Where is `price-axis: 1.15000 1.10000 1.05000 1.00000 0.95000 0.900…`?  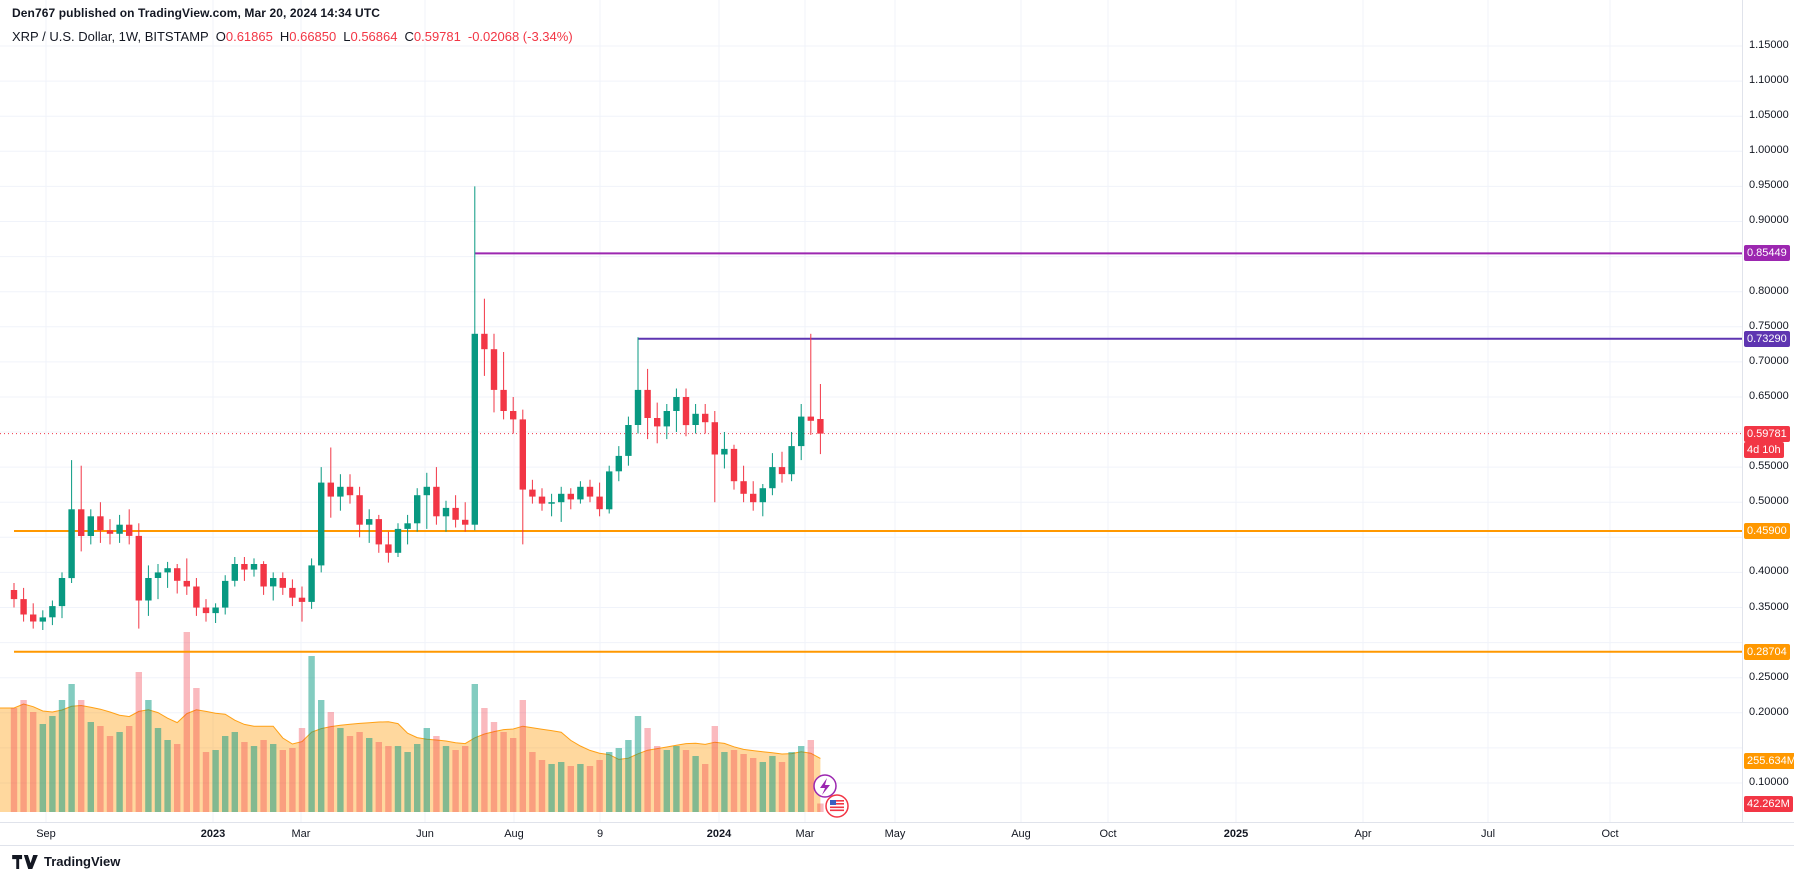
price-axis: 1.15000 1.10000 1.05000 1.00000 0.95000 0.900… is located at coordinates (1768, 411).